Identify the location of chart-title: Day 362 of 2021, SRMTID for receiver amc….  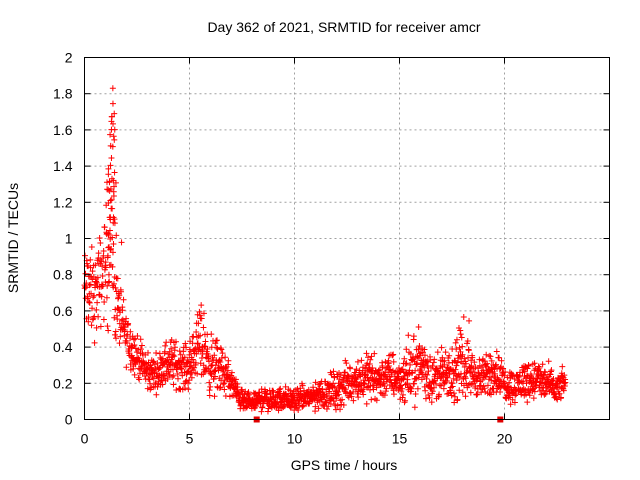
(343, 27).